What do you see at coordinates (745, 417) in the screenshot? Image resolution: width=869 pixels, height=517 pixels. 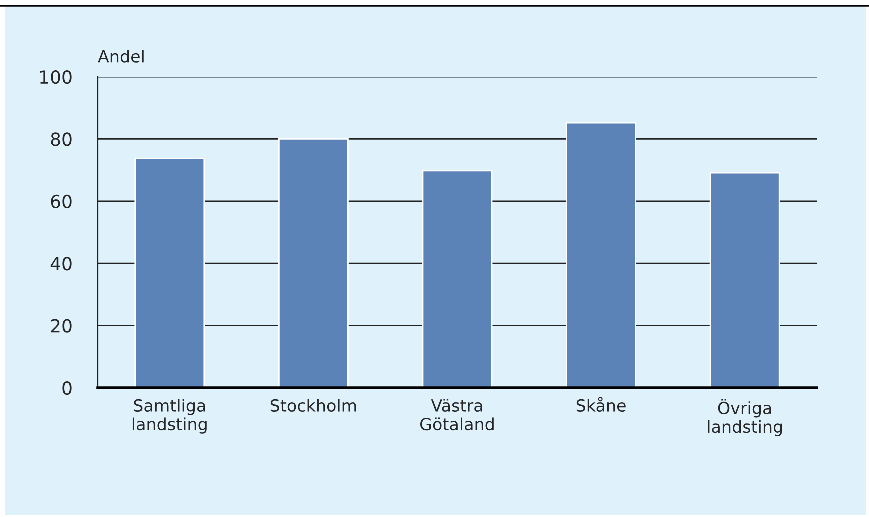 I see `x-tick-label: Övriga landsting` at bounding box center [745, 417].